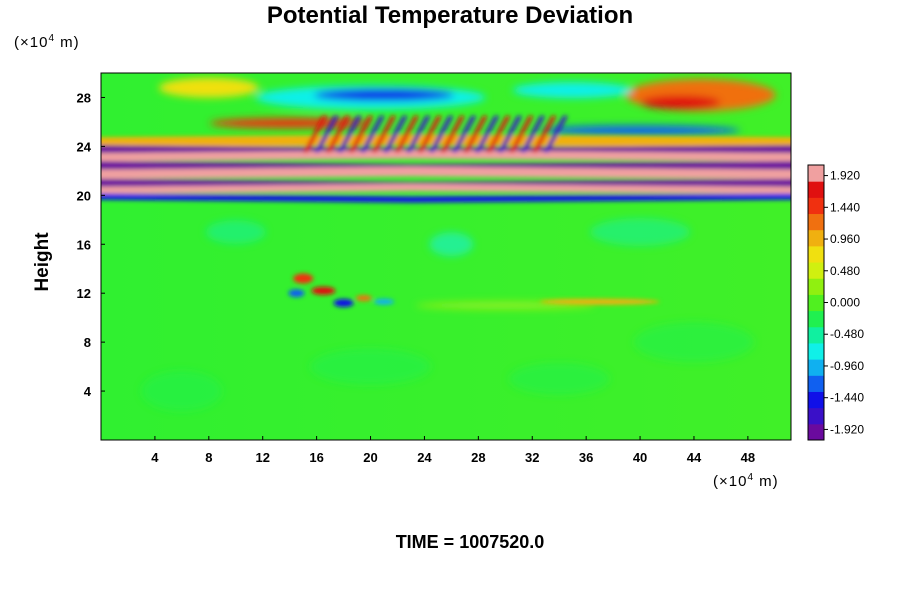 The image size is (900, 600). Describe the element at coordinates (730, 481) in the screenshot. I see `x-unit-prefix: (×10` at that location.